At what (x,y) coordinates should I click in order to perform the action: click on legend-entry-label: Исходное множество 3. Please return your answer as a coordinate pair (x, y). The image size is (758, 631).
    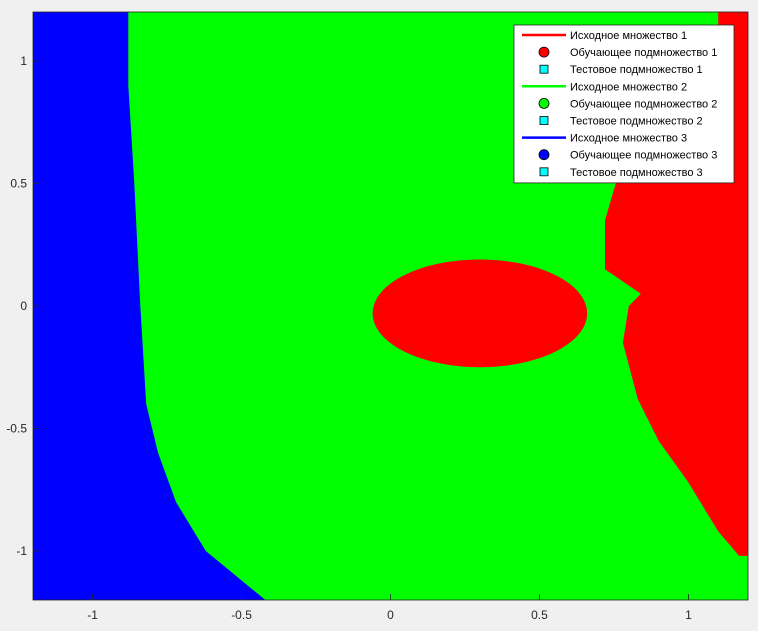
    Looking at the image, I should click on (628, 139).